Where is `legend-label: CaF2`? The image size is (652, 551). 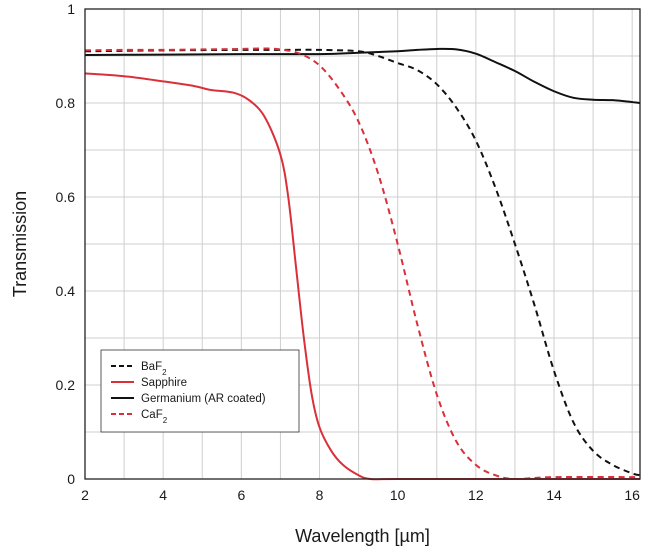
legend-label: CaF2 is located at coordinates (154, 417).